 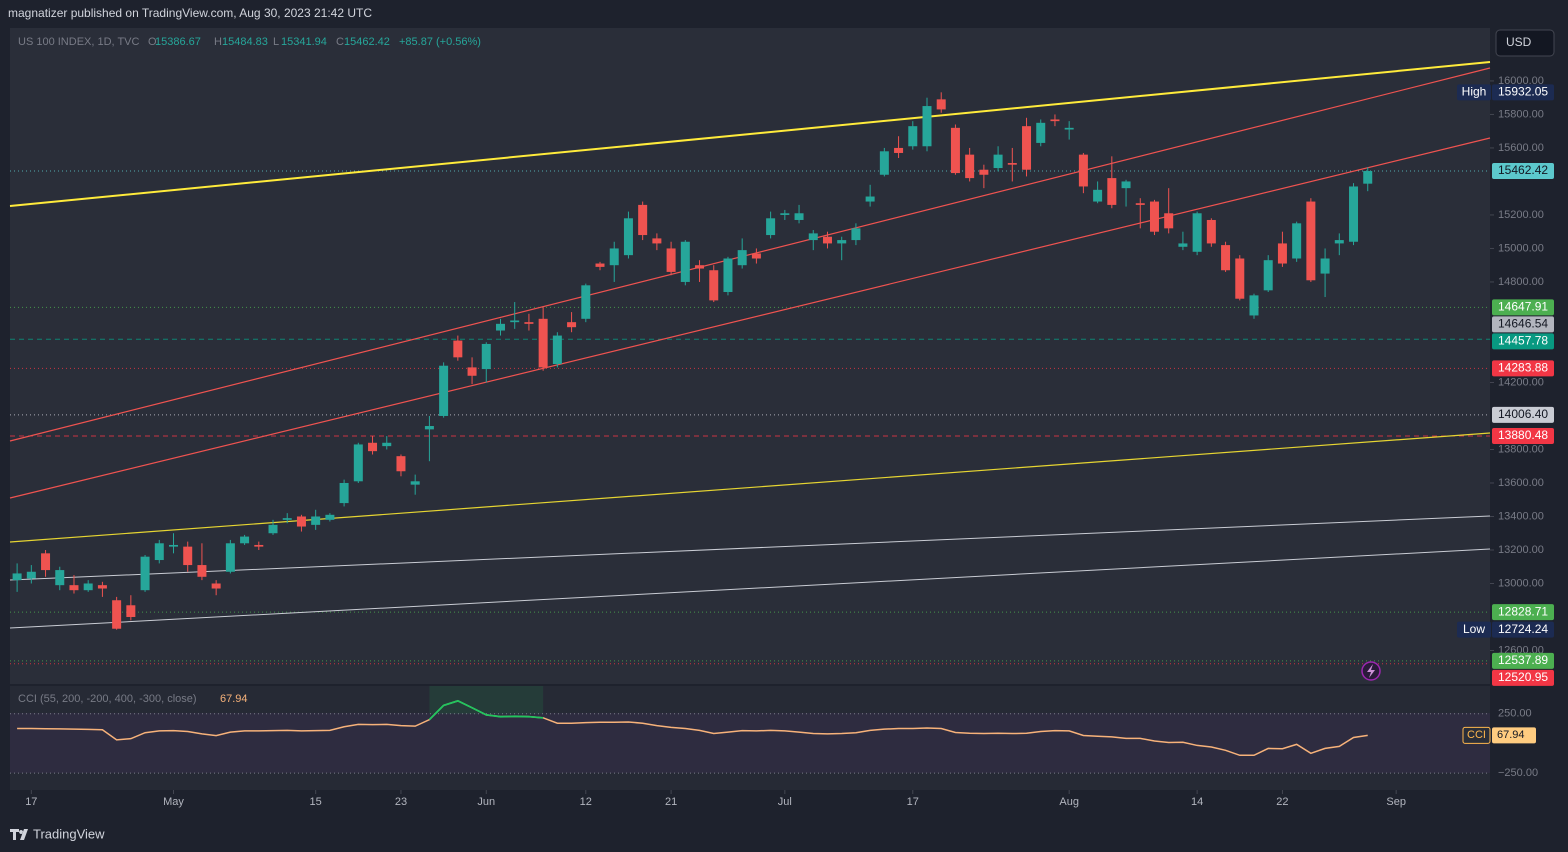 What do you see at coordinates (1521, 81) in the screenshot?
I see `y-tick-label: 16000.00` at bounding box center [1521, 81].